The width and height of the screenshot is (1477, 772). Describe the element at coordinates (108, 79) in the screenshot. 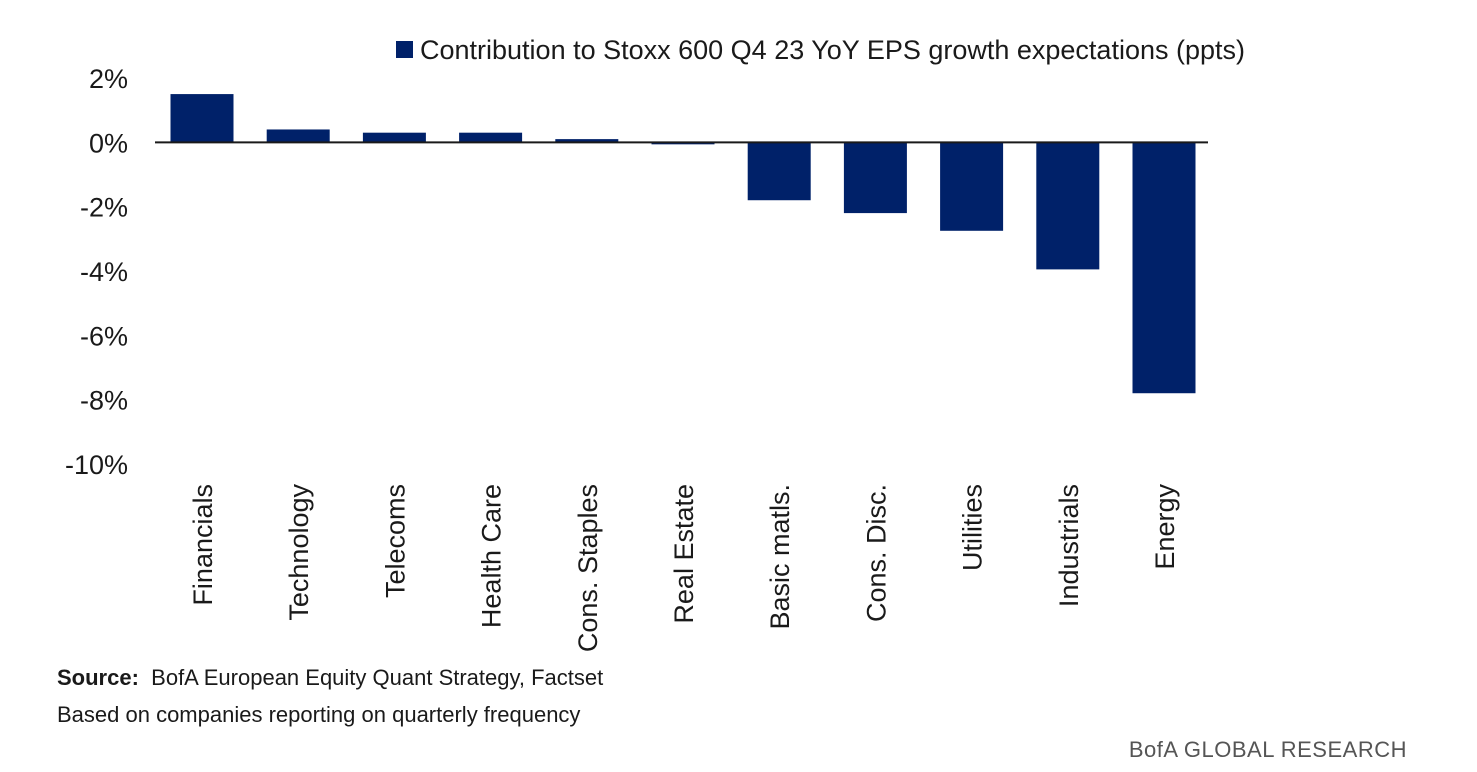

I see `y-tick-label: 2%` at that location.